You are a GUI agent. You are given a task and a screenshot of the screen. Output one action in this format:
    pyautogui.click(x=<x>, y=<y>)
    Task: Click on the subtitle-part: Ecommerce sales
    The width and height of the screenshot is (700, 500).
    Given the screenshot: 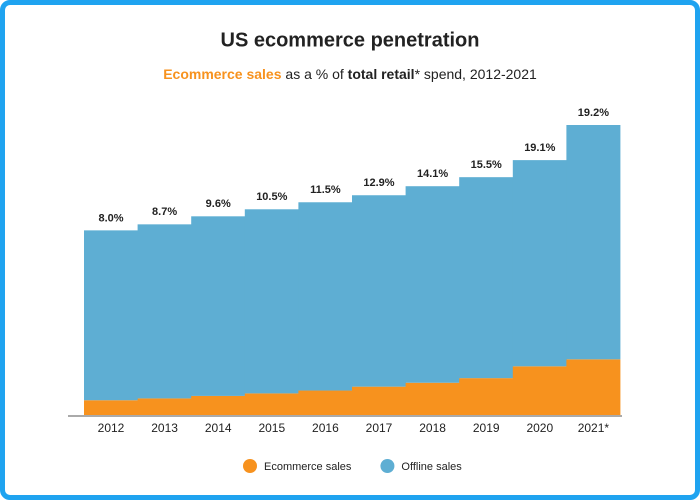 What is the action you would take?
    pyautogui.click(x=222, y=74)
    